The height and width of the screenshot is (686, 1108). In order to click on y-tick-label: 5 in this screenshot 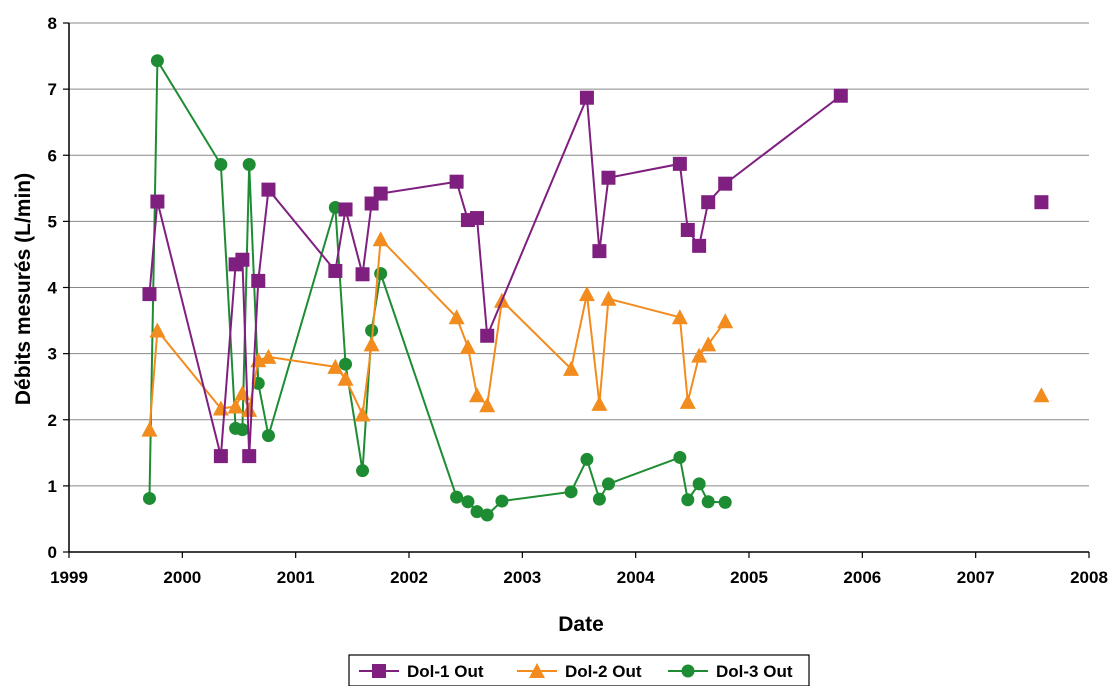, I will do `click(52, 221)`.